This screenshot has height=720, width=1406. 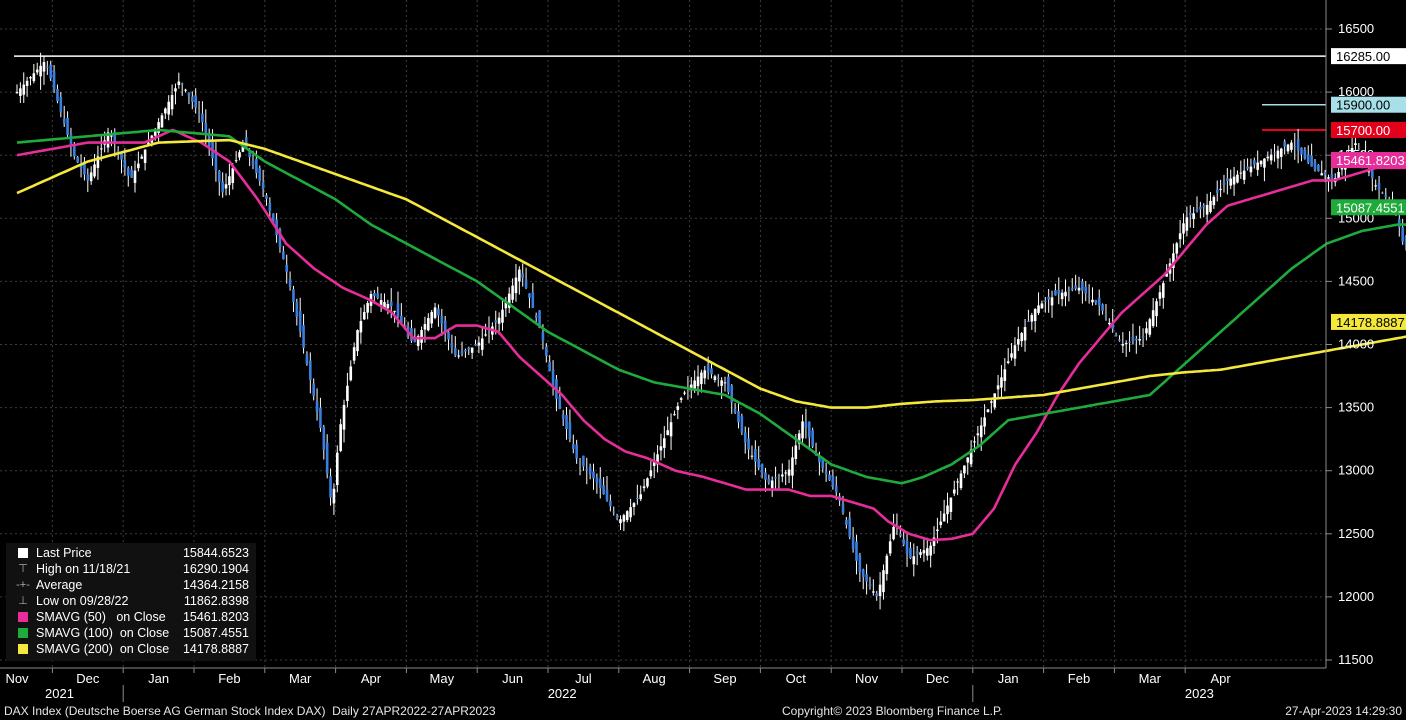 What do you see at coordinates (442, 678) in the screenshot?
I see `x-tick-label: May` at bounding box center [442, 678].